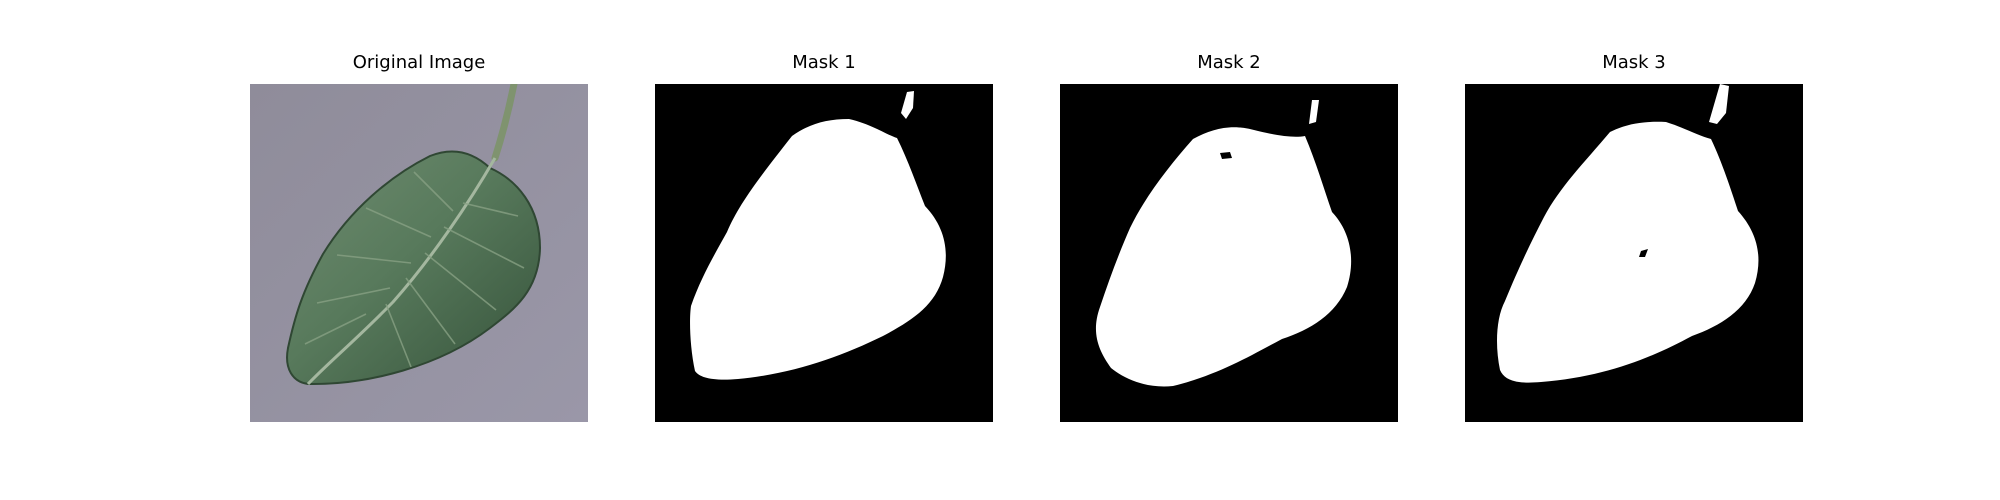 The width and height of the screenshot is (2000, 500). I want to click on mask-1-image, so click(824, 253).